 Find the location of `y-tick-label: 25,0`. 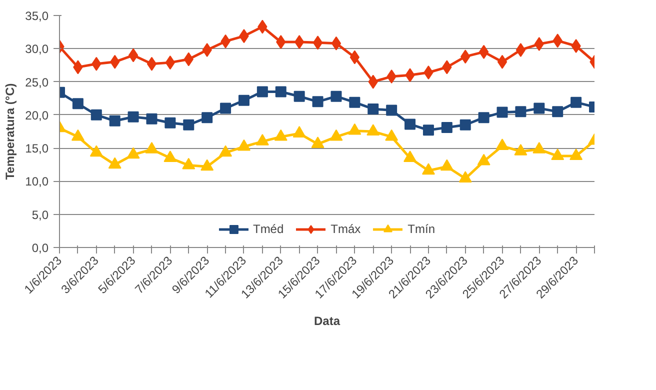

y-tick-label: 25,0 is located at coordinates (37, 82).